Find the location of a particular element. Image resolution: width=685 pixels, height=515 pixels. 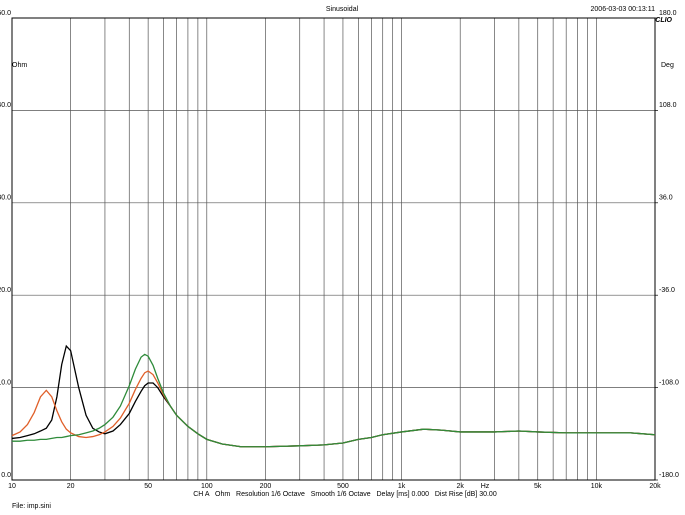

brand: CLIO is located at coordinates (663, 20).